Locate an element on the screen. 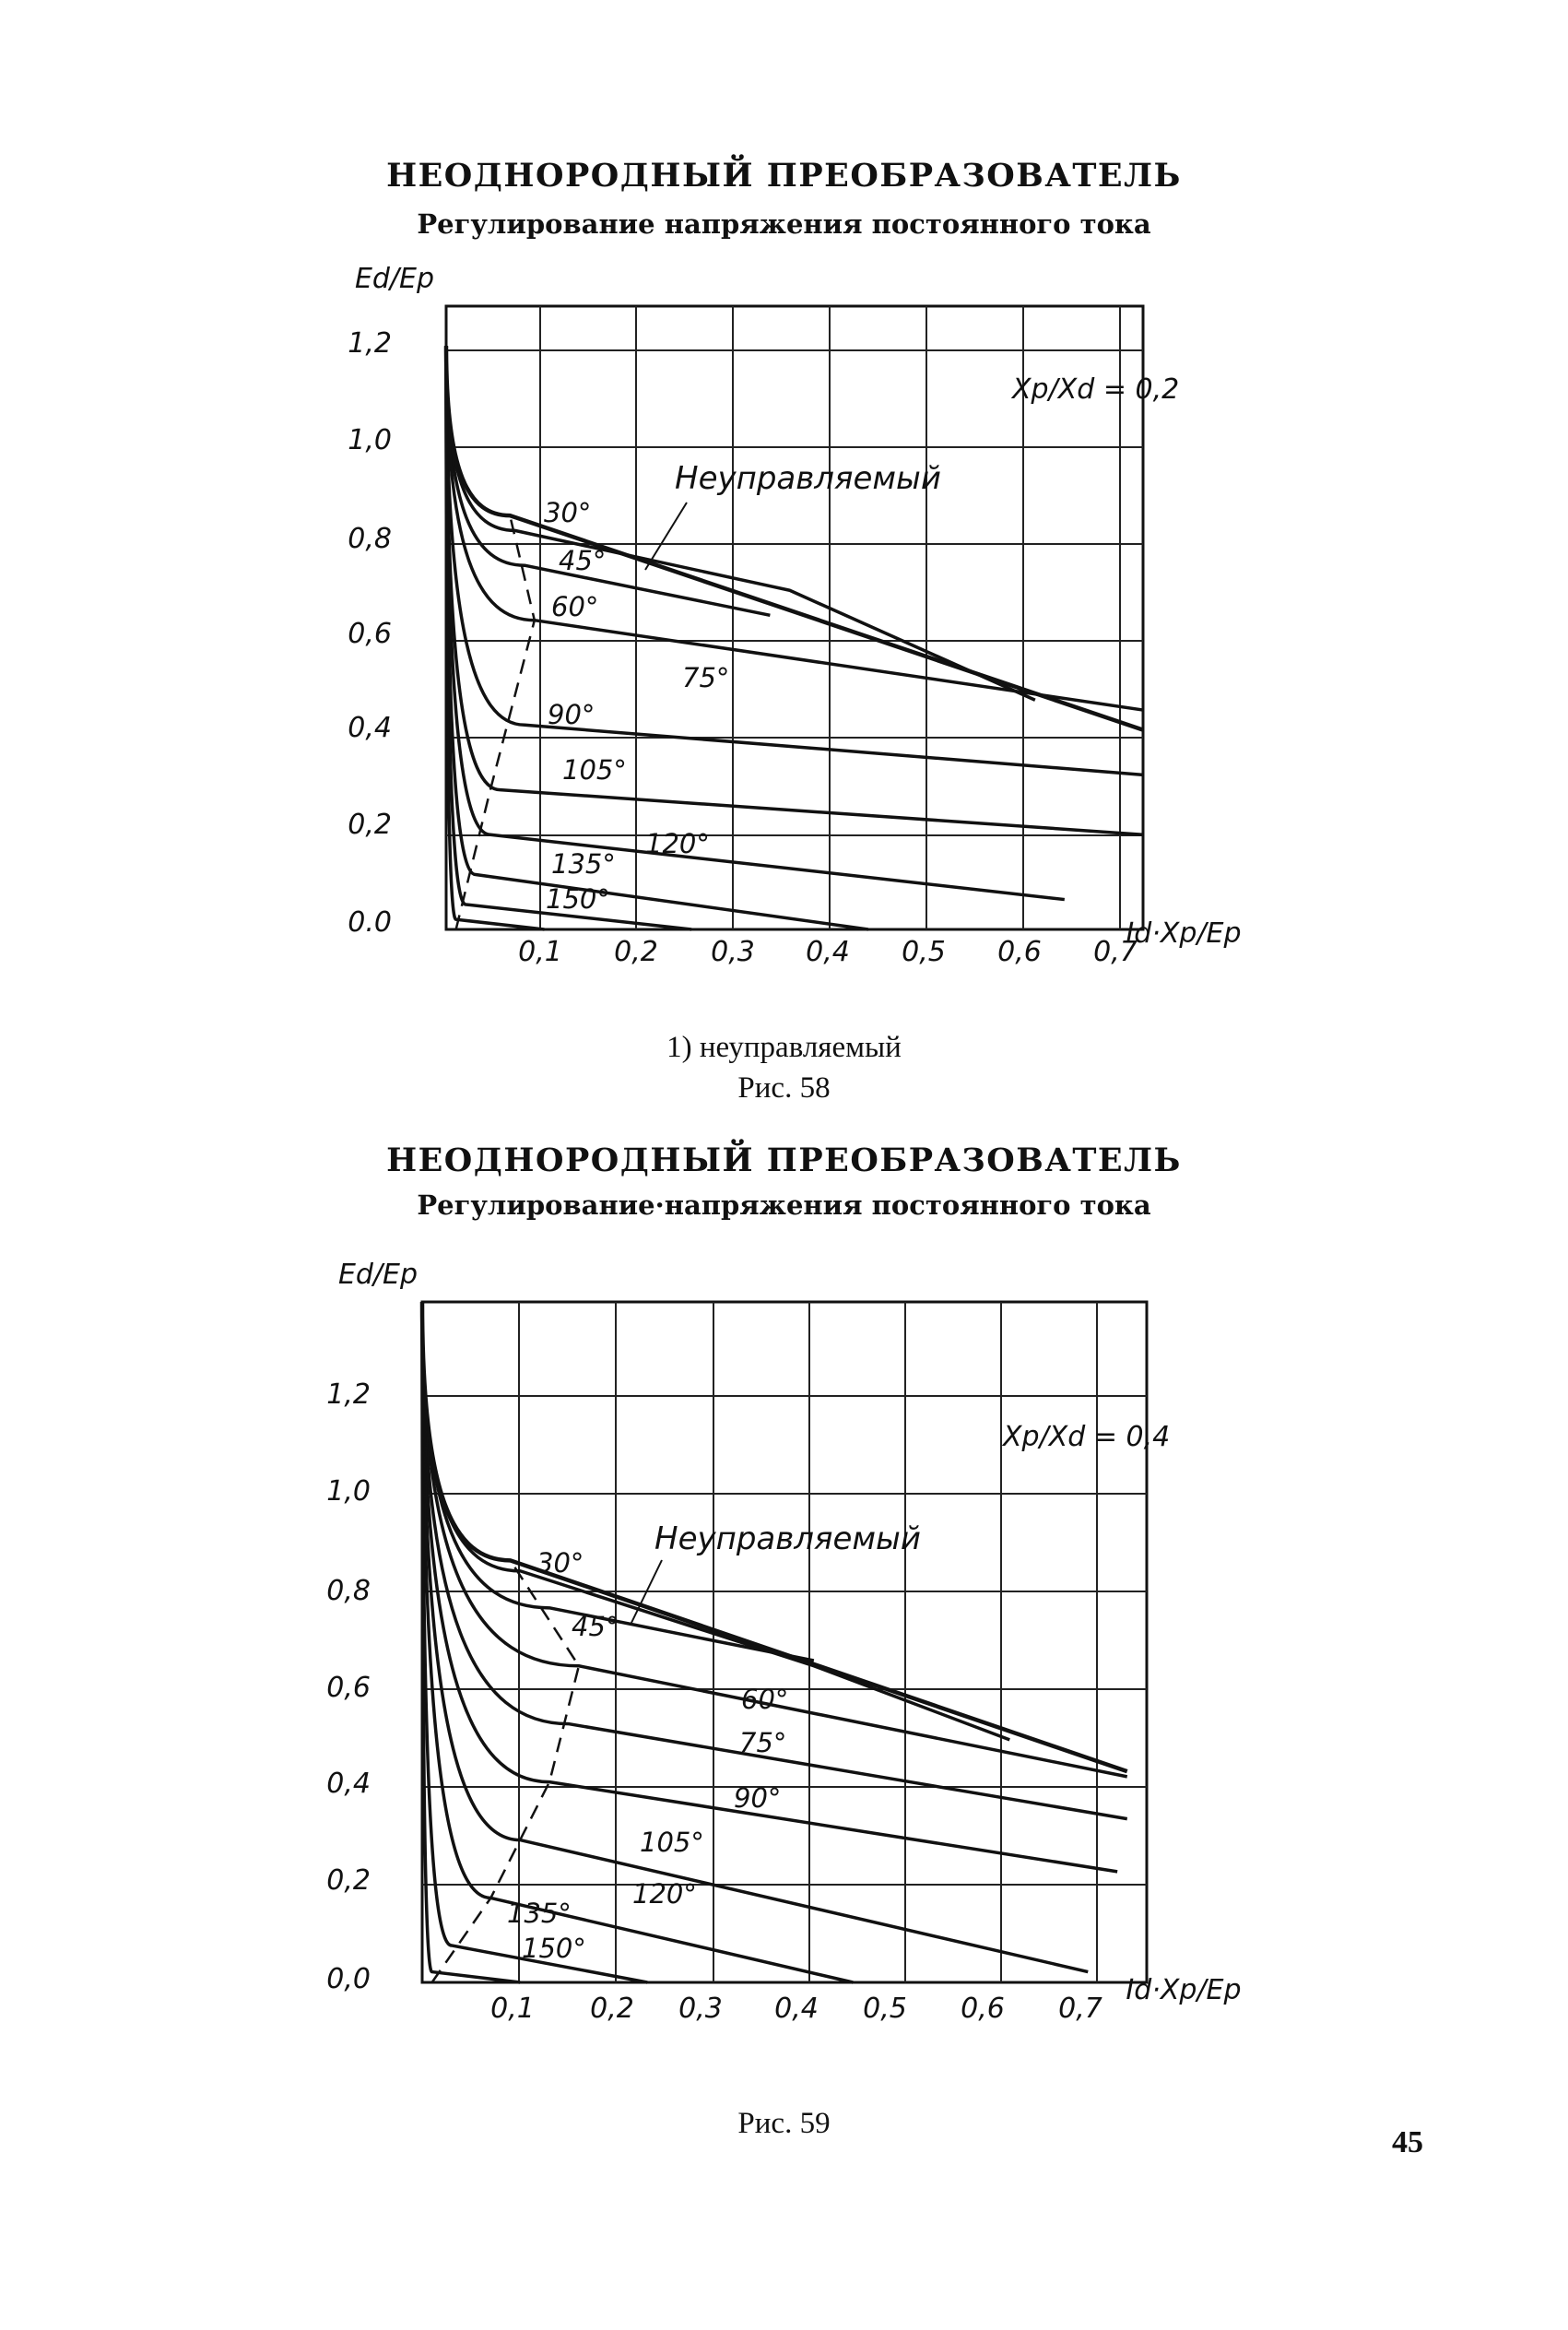 The width and height of the screenshot is (1568, 2330). series-135deg is located at coordinates (534, 1643).